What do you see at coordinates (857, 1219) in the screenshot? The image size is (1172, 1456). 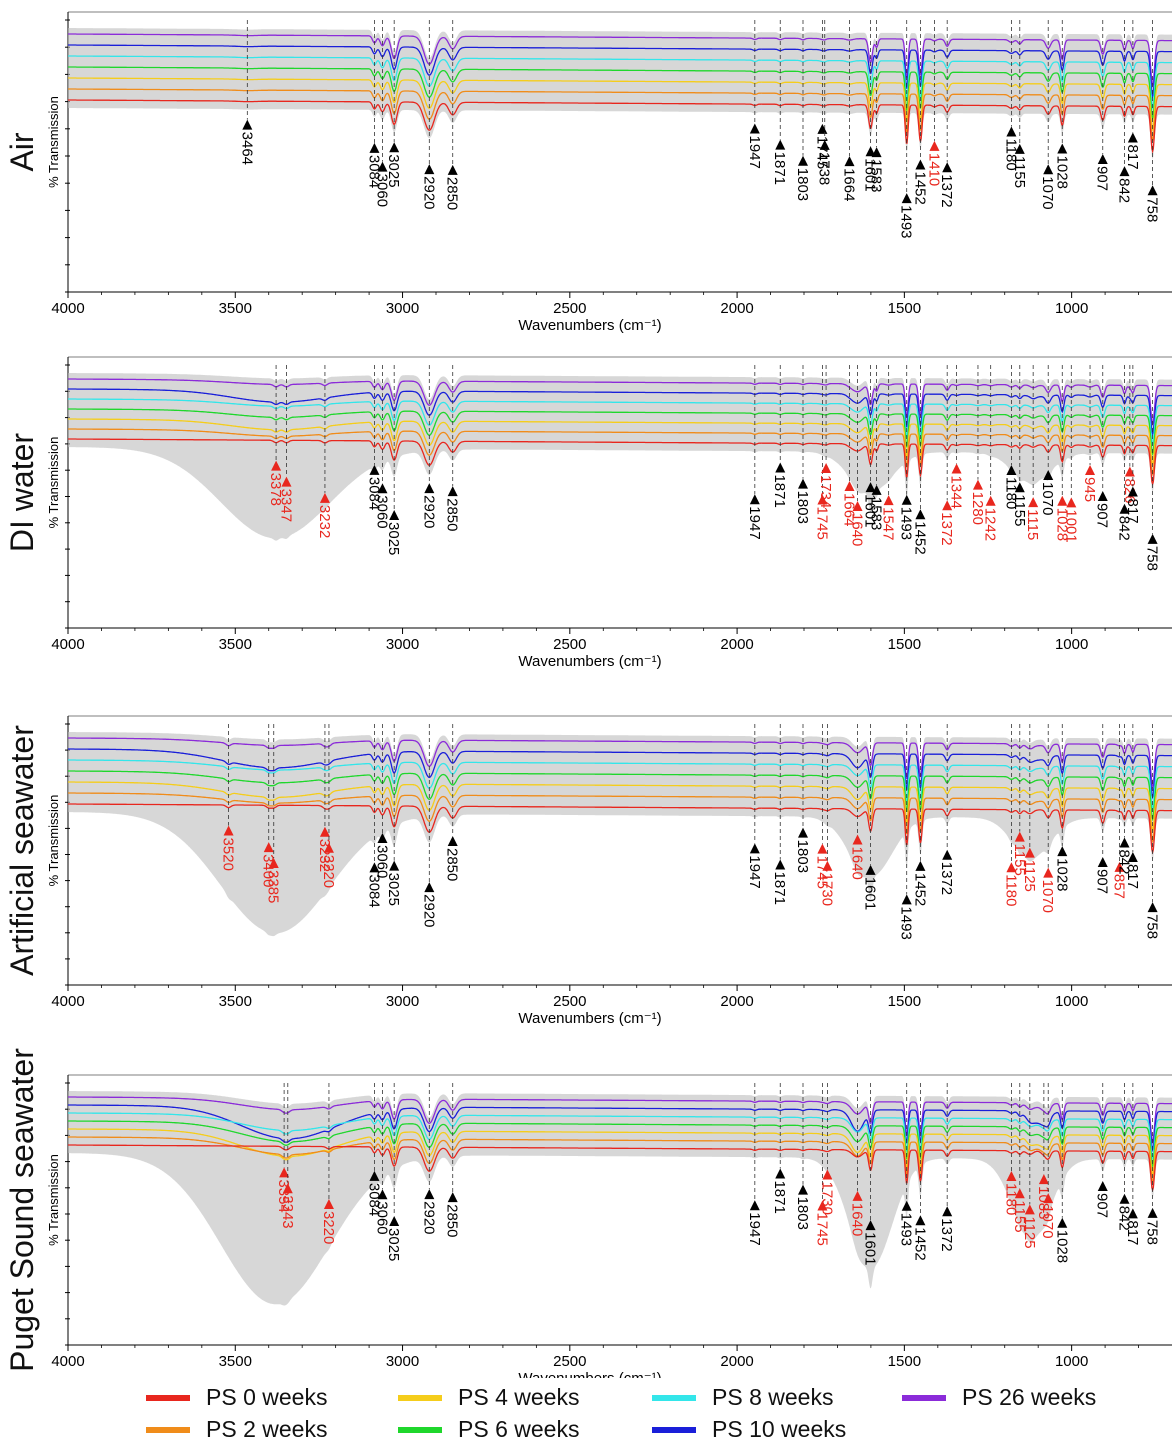 I see `peak-label: 1640` at bounding box center [857, 1219].